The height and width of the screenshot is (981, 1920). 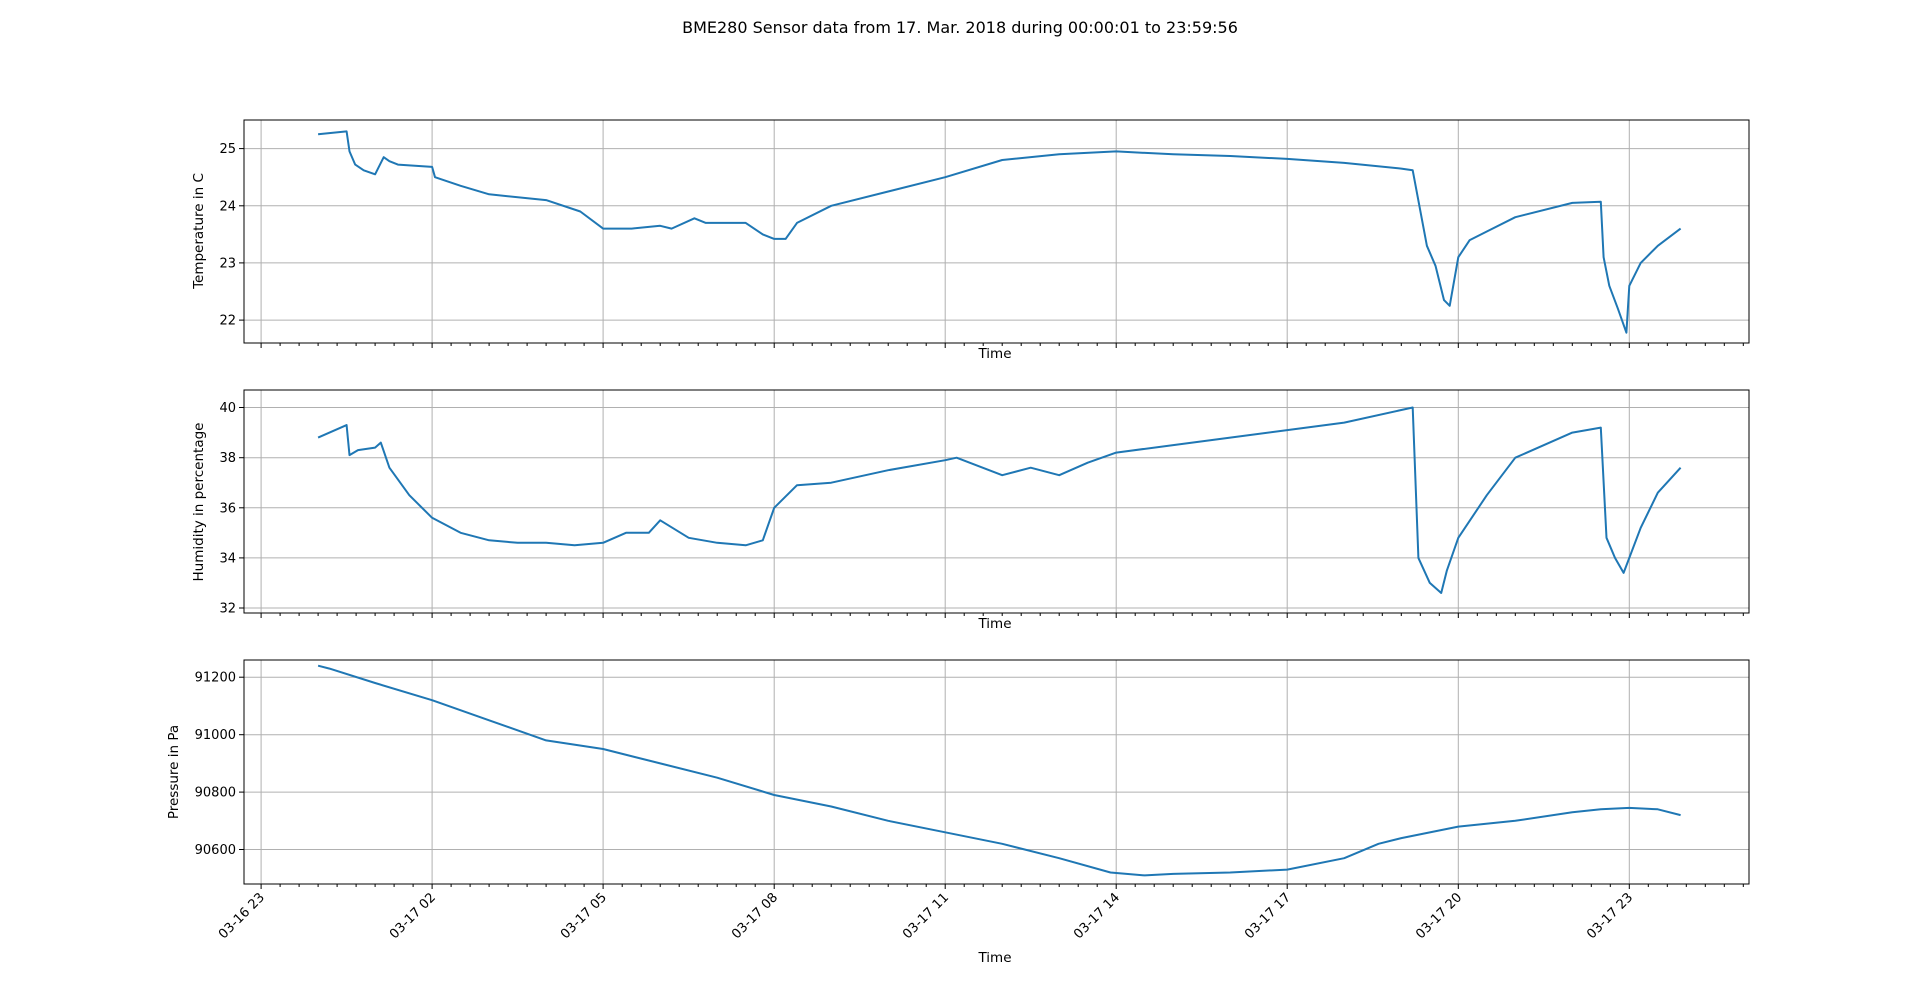 What do you see at coordinates (227, 321) in the screenshot?
I see `temperature-ytick-label: 22` at bounding box center [227, 321].